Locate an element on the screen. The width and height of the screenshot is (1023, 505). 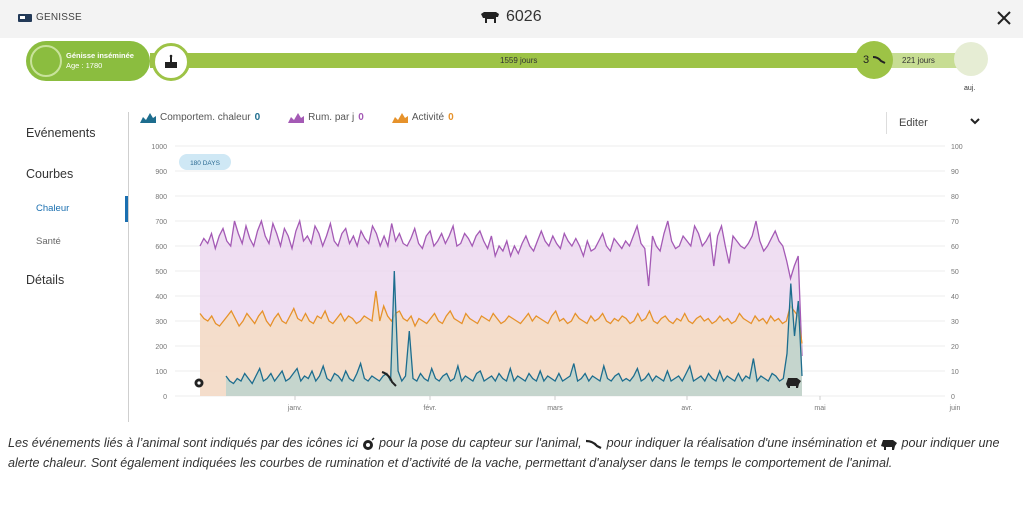
insemination-node: 3 is located at coordinates (874, 60).